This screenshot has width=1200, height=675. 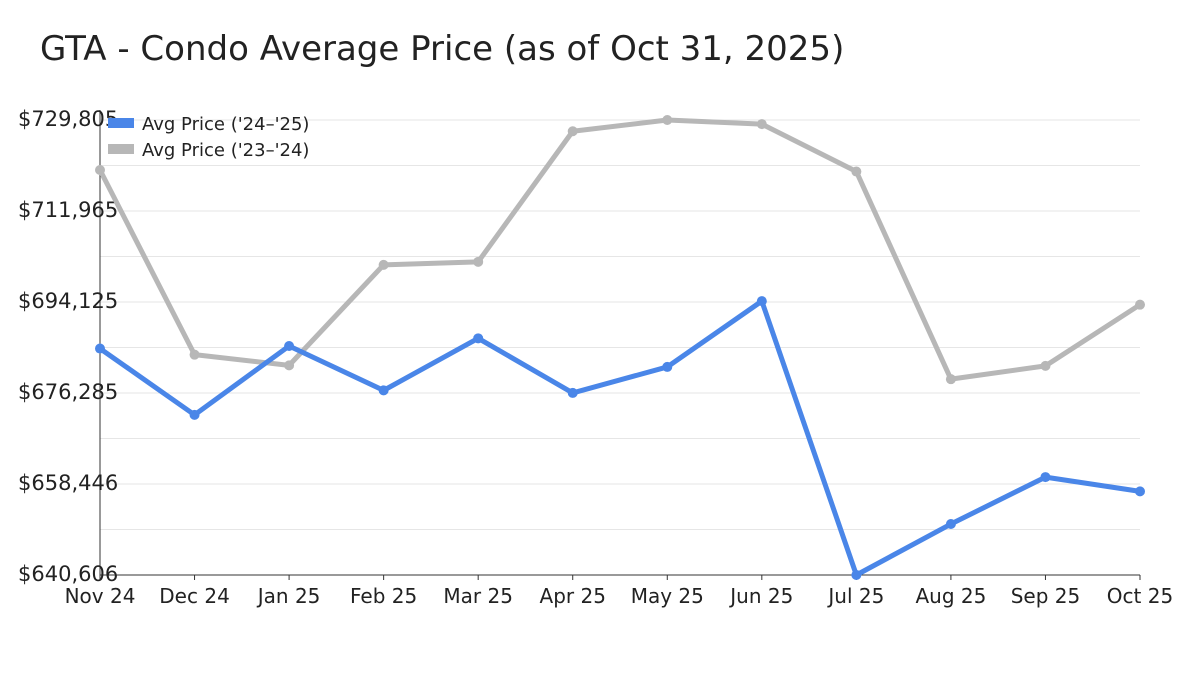 I want to click on x-tick-label: Dec 24, so click(x=194, y=596).